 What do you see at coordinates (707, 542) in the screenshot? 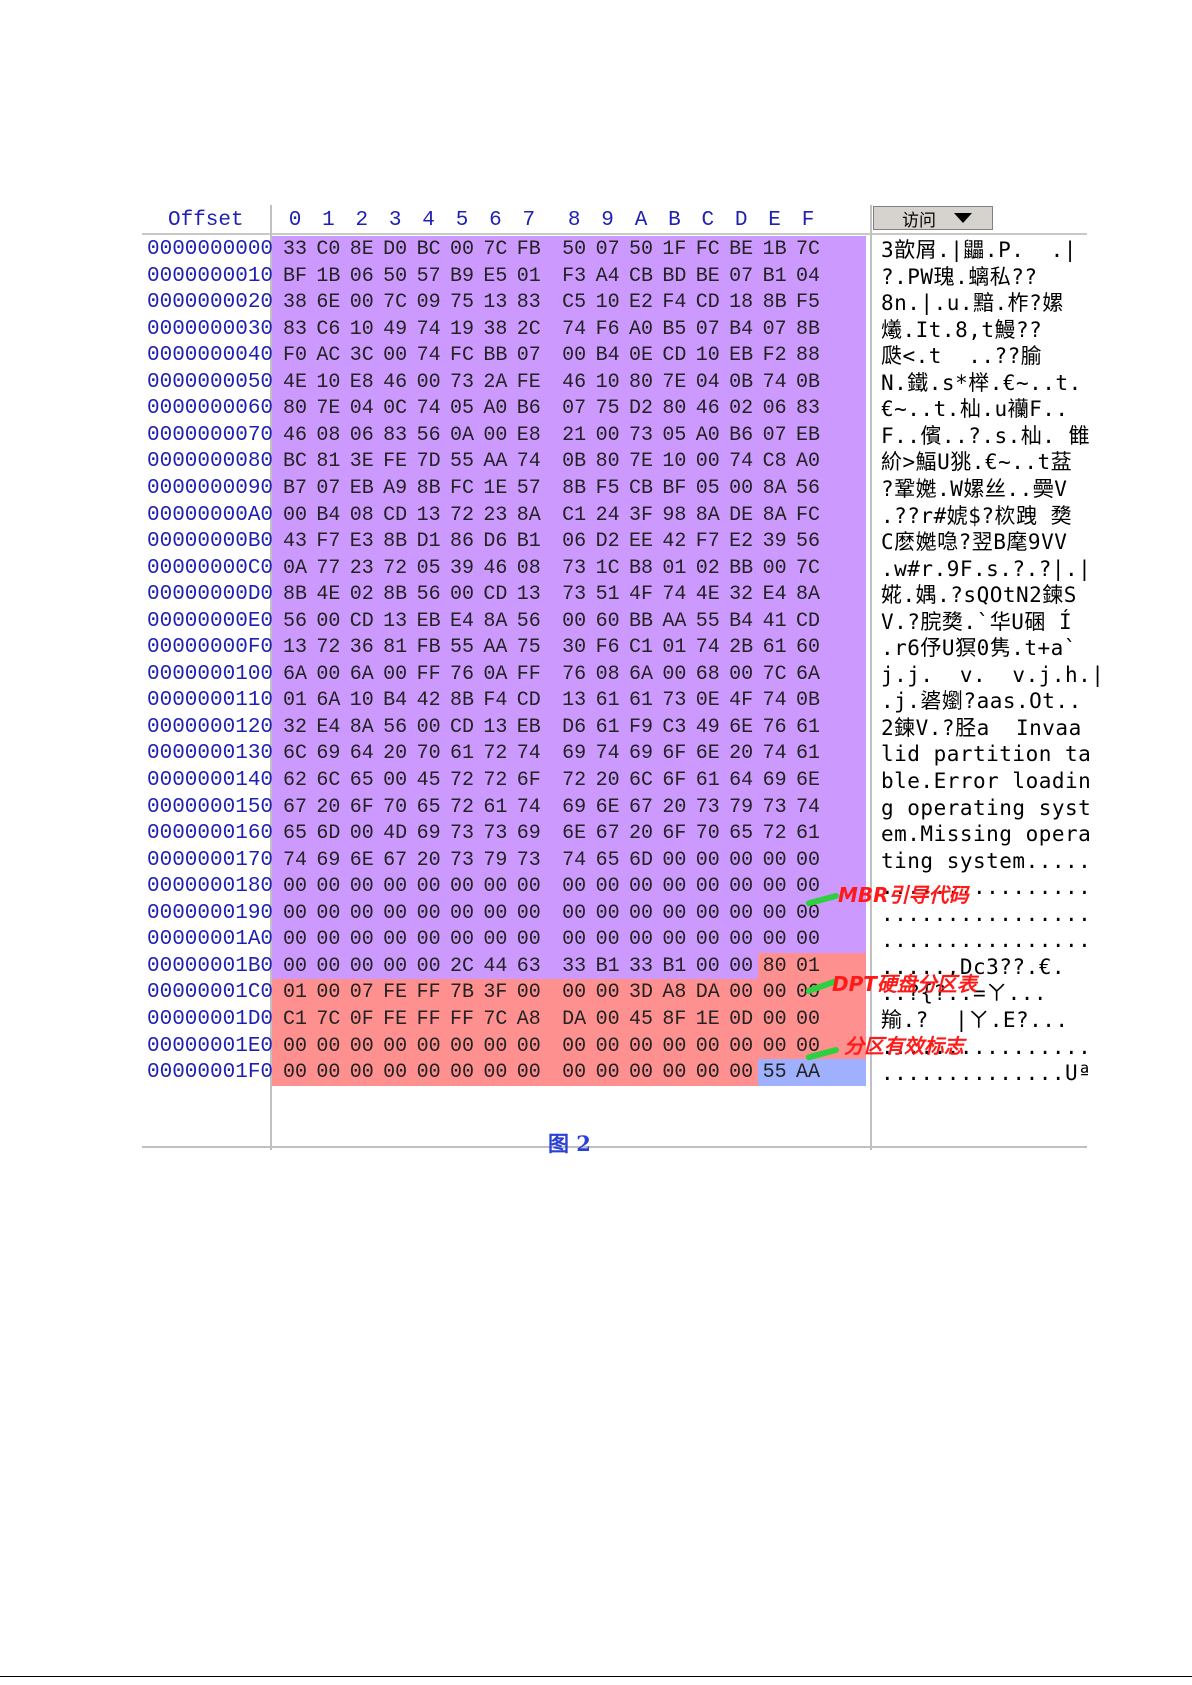
I see `hex-byte: F7` at bounding box center [707, 542].